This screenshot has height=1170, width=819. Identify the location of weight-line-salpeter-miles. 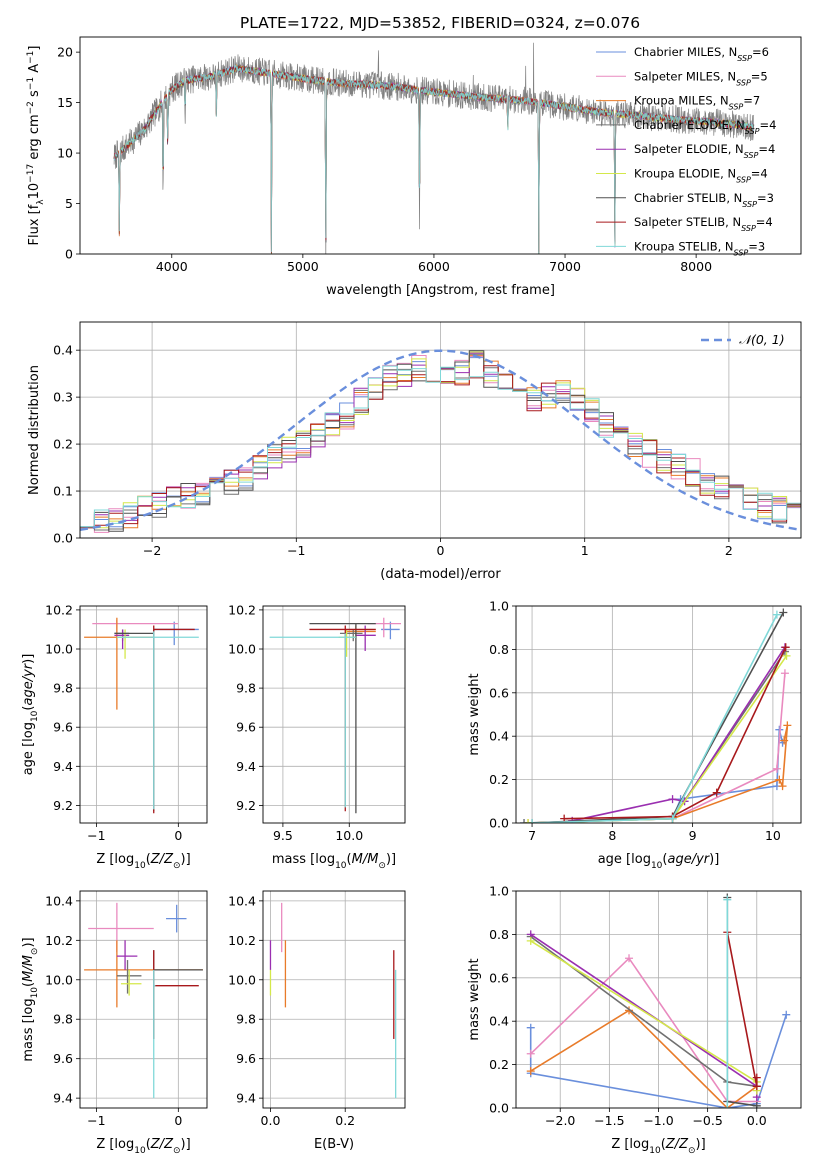
(643, 1030).